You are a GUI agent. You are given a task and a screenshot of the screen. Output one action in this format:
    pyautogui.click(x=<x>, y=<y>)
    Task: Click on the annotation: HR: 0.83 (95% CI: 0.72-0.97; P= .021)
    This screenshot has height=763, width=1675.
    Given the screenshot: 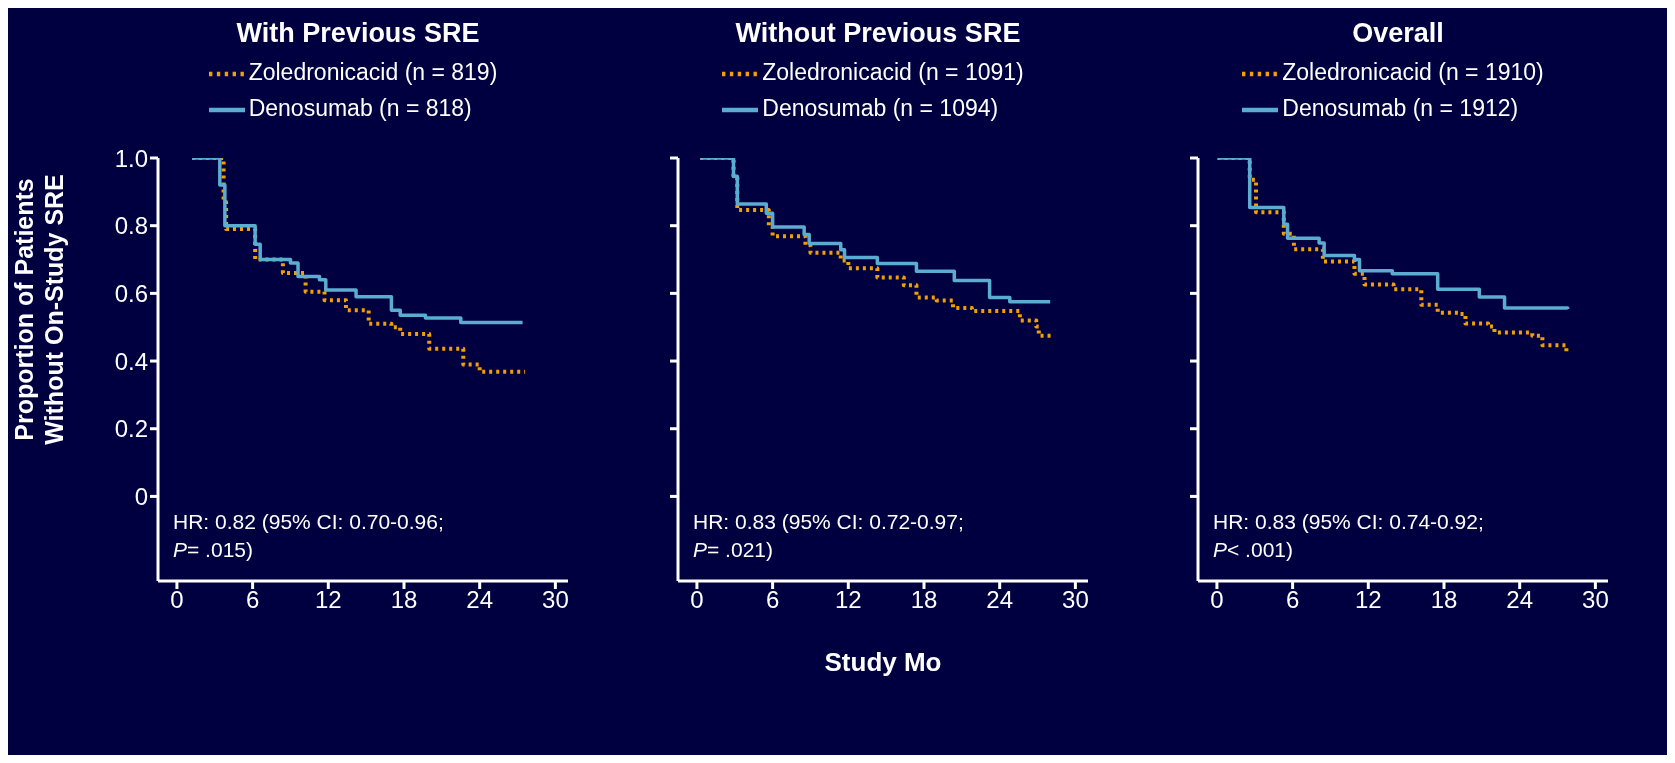 What is the action you would take?
    pyautogui.click(x=828, y=536)
    